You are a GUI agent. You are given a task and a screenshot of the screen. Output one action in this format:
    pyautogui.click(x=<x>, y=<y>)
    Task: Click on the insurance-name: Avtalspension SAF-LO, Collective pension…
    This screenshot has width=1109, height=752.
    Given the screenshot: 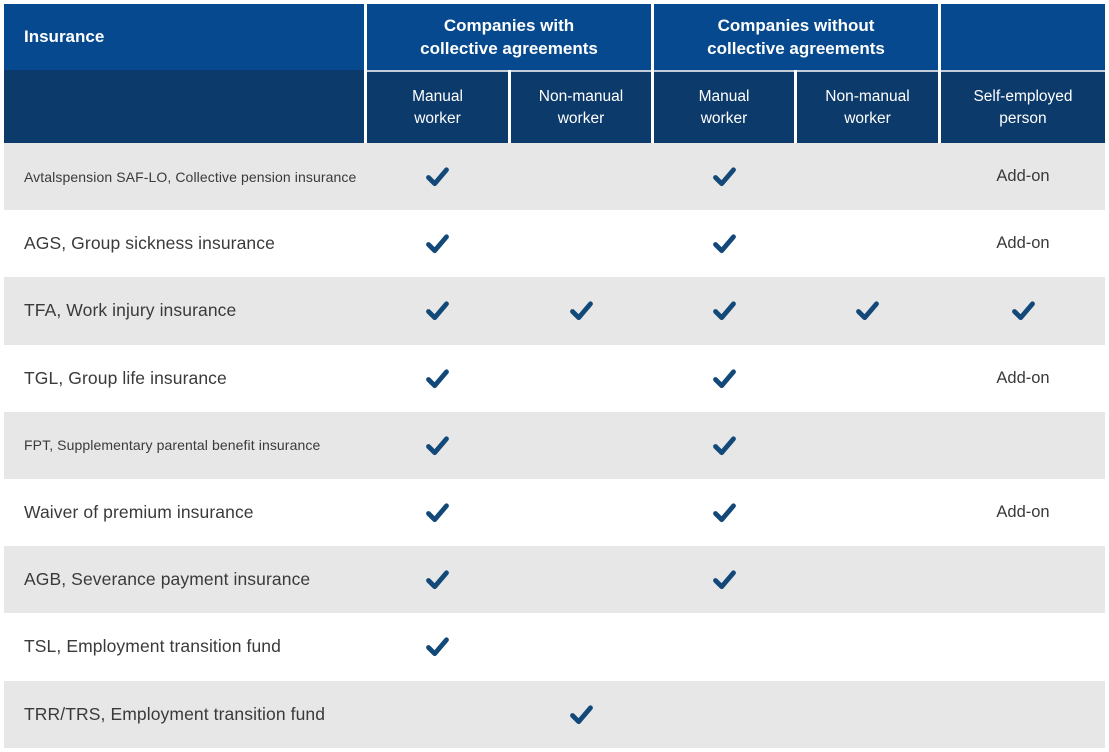 What is the action you would take?
    pyautogui.click(x=190, y=176)
    